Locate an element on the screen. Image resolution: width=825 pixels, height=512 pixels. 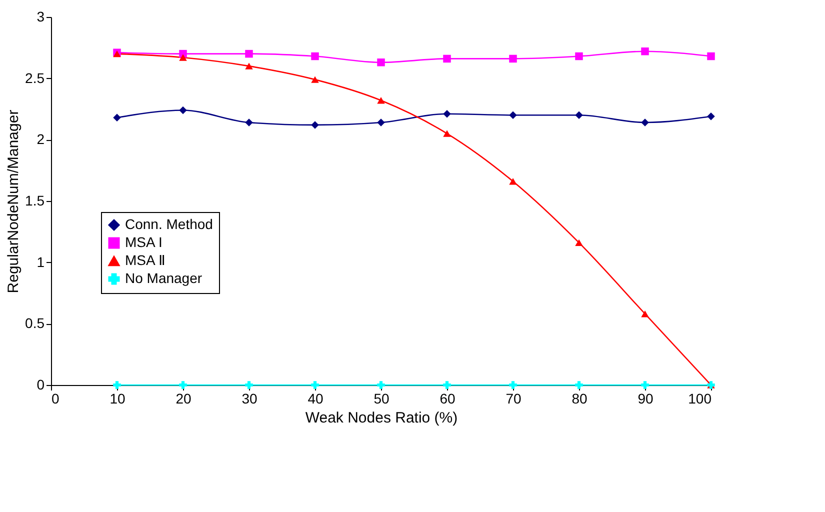
y-tick-label: 1.5 is located at coordinates (35, 200).